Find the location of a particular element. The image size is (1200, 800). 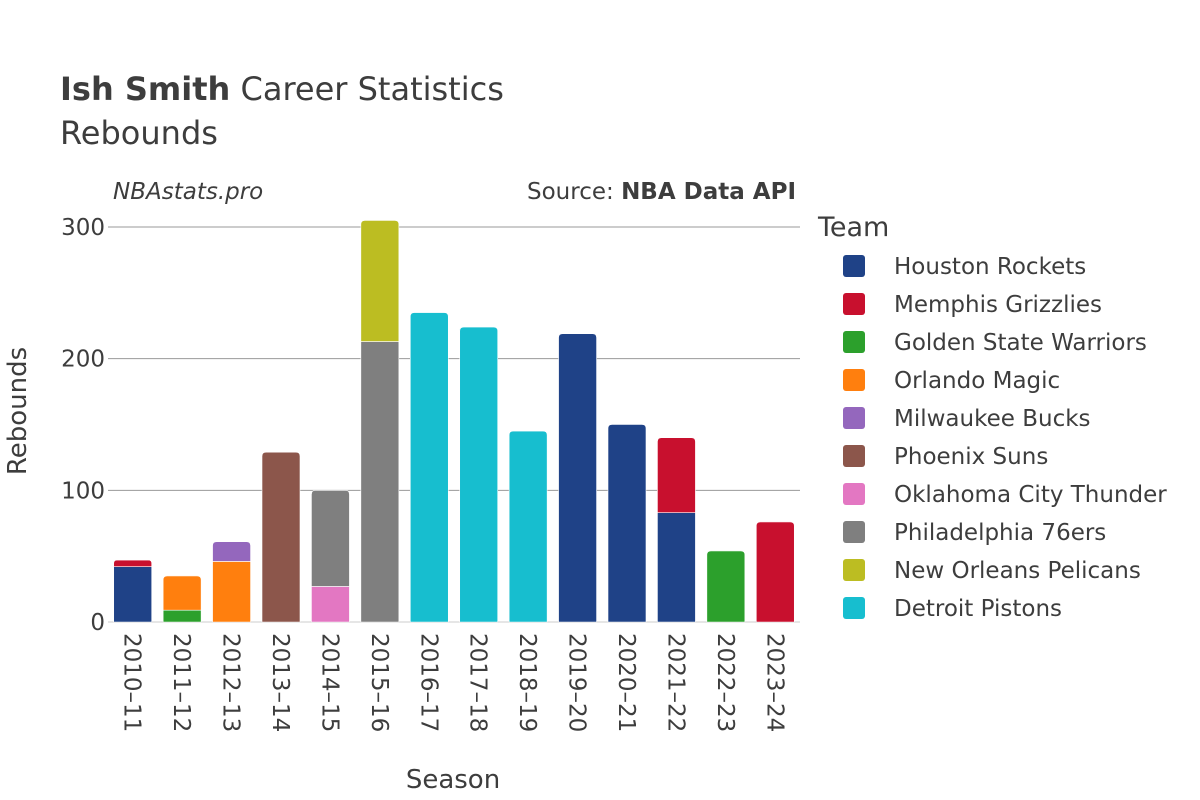

x-tick-label: 2015–16 is located at coordinates (379, 682).